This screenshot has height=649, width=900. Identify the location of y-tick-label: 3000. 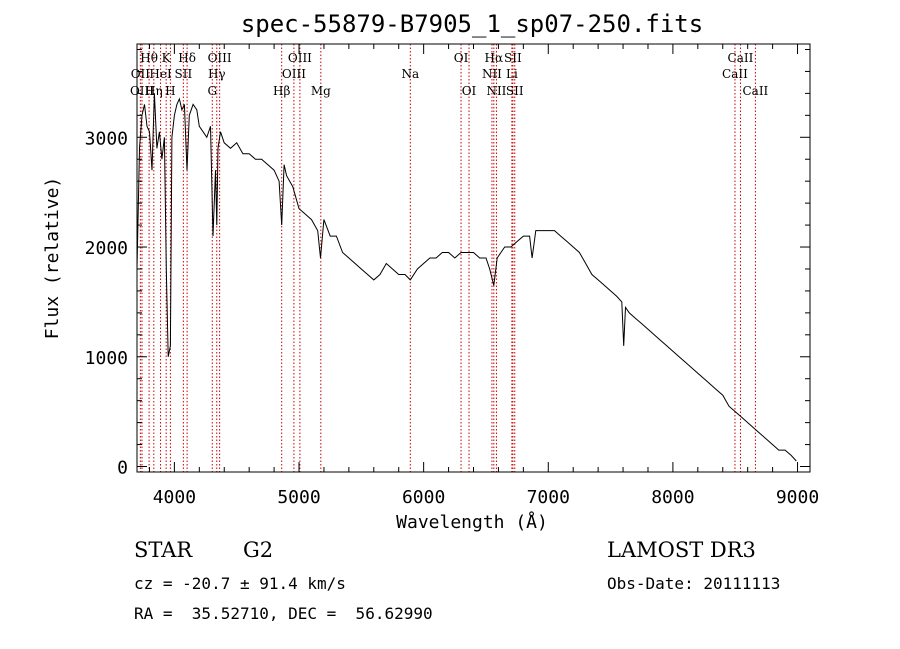
(106, 138).